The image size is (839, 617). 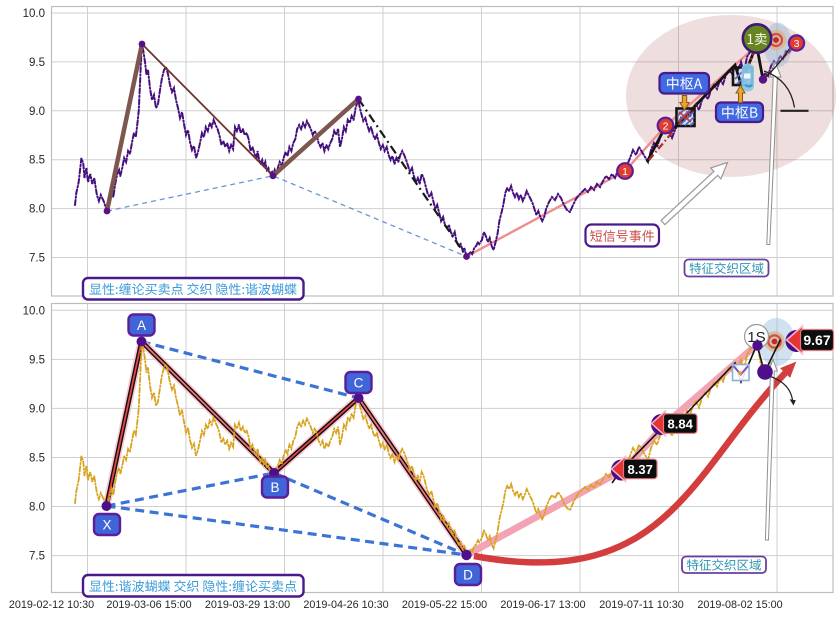 I want to click on svg-text: 2019-06-17 13:00, so click(x=542, y=605).